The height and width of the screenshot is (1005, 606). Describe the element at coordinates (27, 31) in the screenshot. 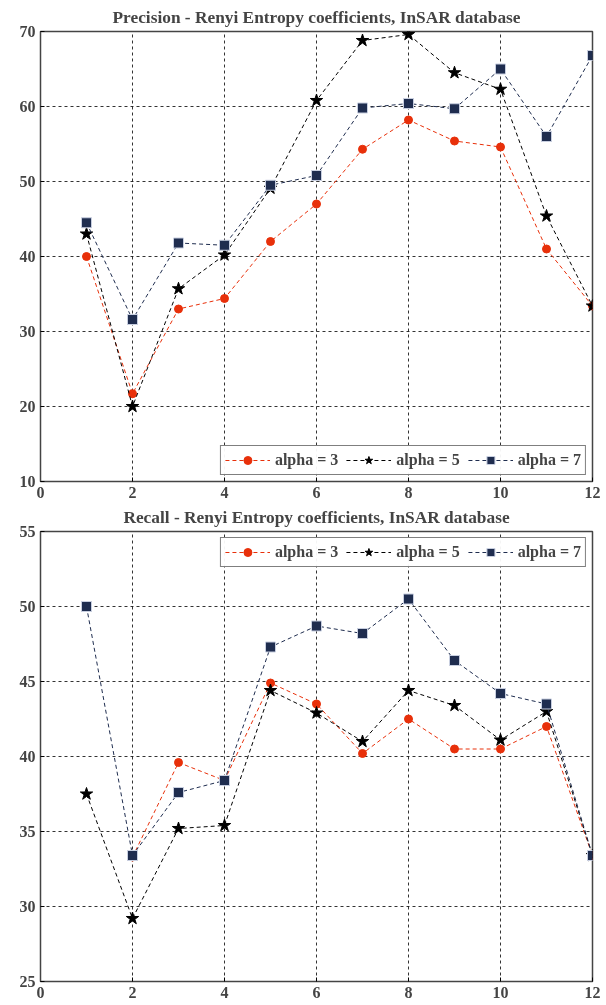

I see `y-tick-label: 70` at that location.